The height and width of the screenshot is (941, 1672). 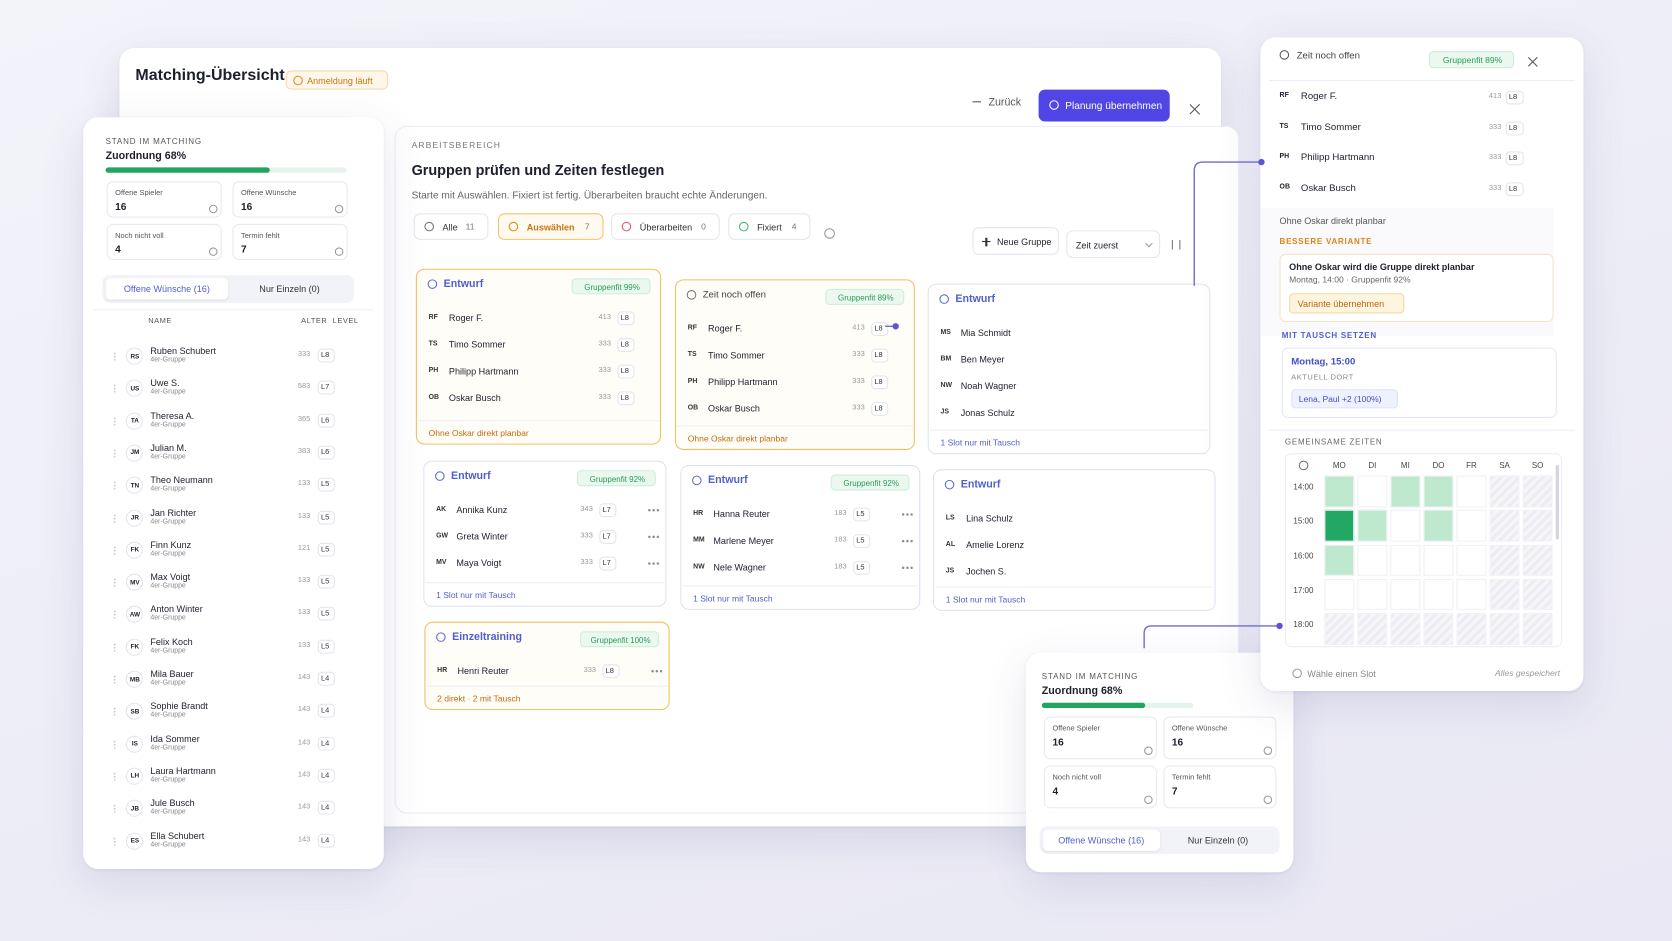 What do you see at coordinates (134, 582) in the screenshot?
I see `avatar: MV` at bounding box center [134, 582].